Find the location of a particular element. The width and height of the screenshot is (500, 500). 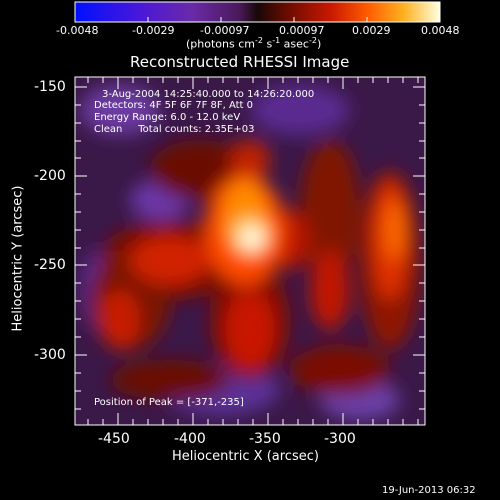

x-axis-label: Heliocentric X (arcsec) is located at coordinates (245, 456).